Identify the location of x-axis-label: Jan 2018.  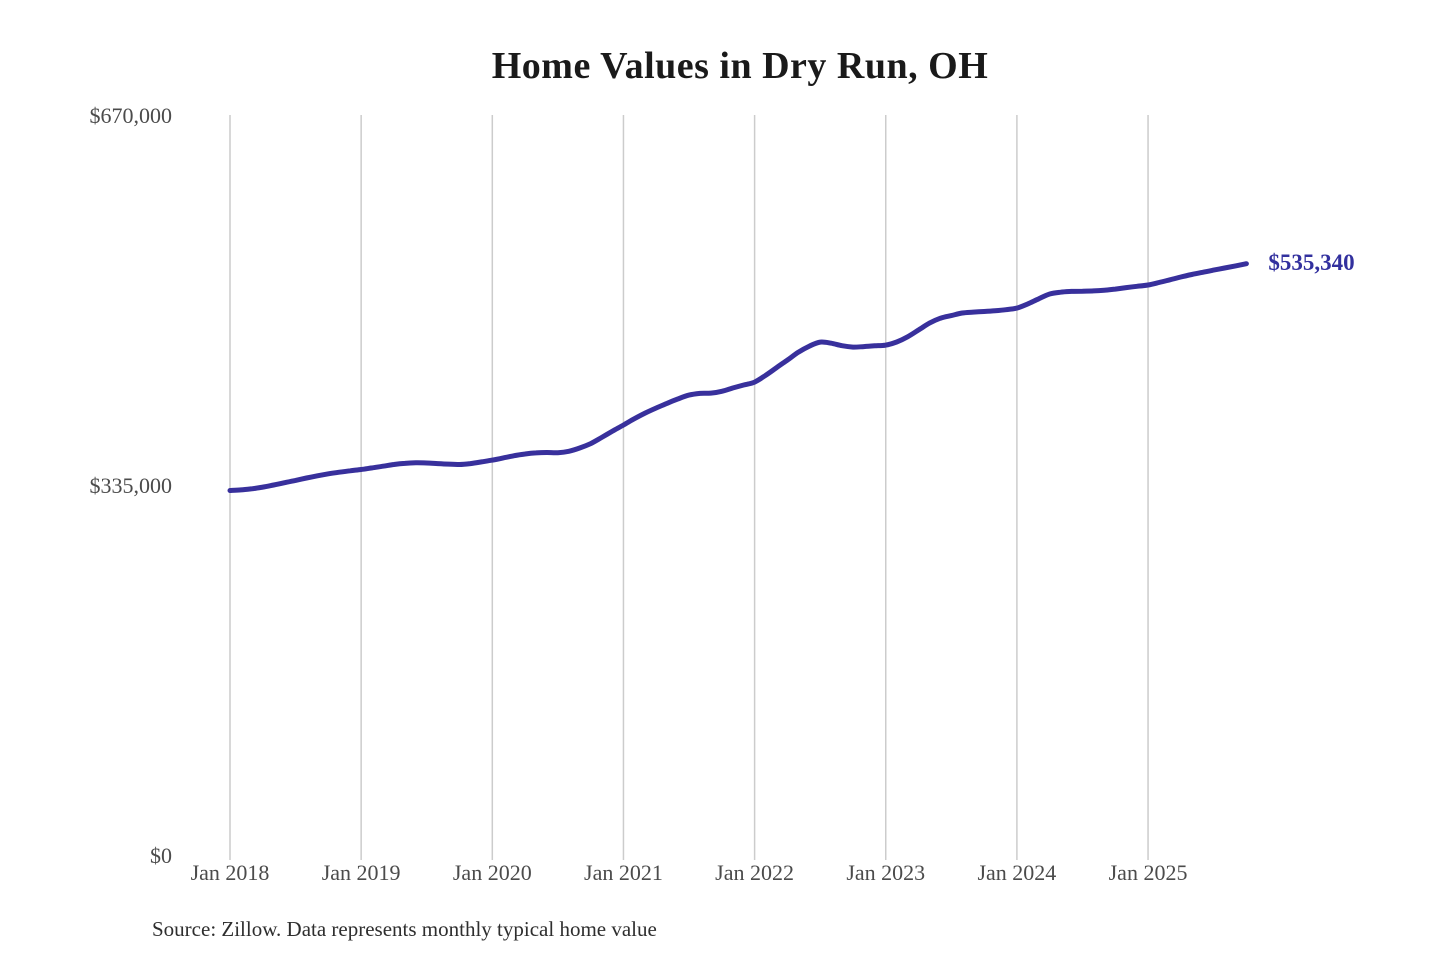
(230, 872).